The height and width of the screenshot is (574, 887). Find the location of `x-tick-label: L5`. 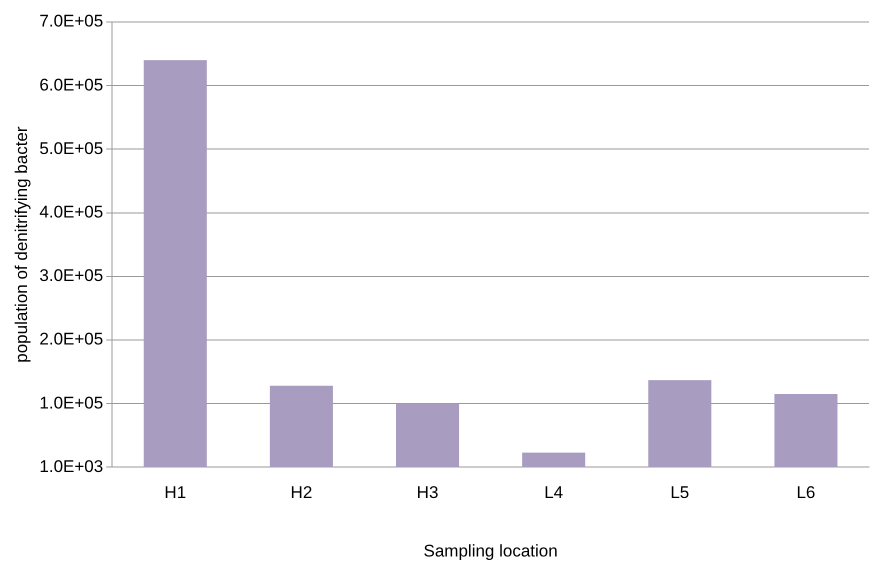

x-tick-label: L5 is located at coordinates (680, 492).